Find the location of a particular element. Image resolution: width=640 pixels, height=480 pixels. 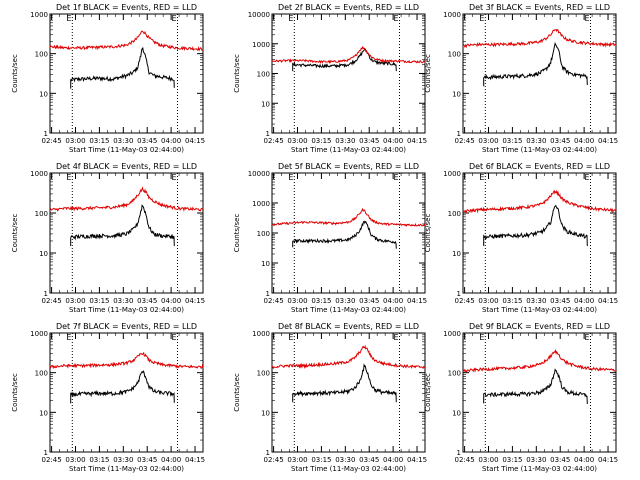

panel-title: Det 8f BLACK = Events, RED = LLD is located at coordinates (348, 326).